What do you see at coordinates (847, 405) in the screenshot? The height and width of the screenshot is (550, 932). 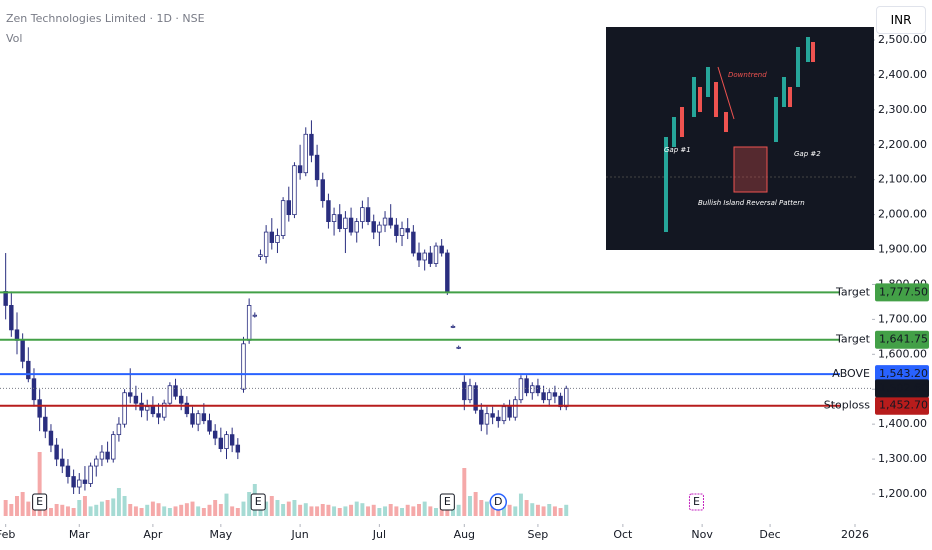 I see `level-label: Stoploss` at bounding box center [847, 405].